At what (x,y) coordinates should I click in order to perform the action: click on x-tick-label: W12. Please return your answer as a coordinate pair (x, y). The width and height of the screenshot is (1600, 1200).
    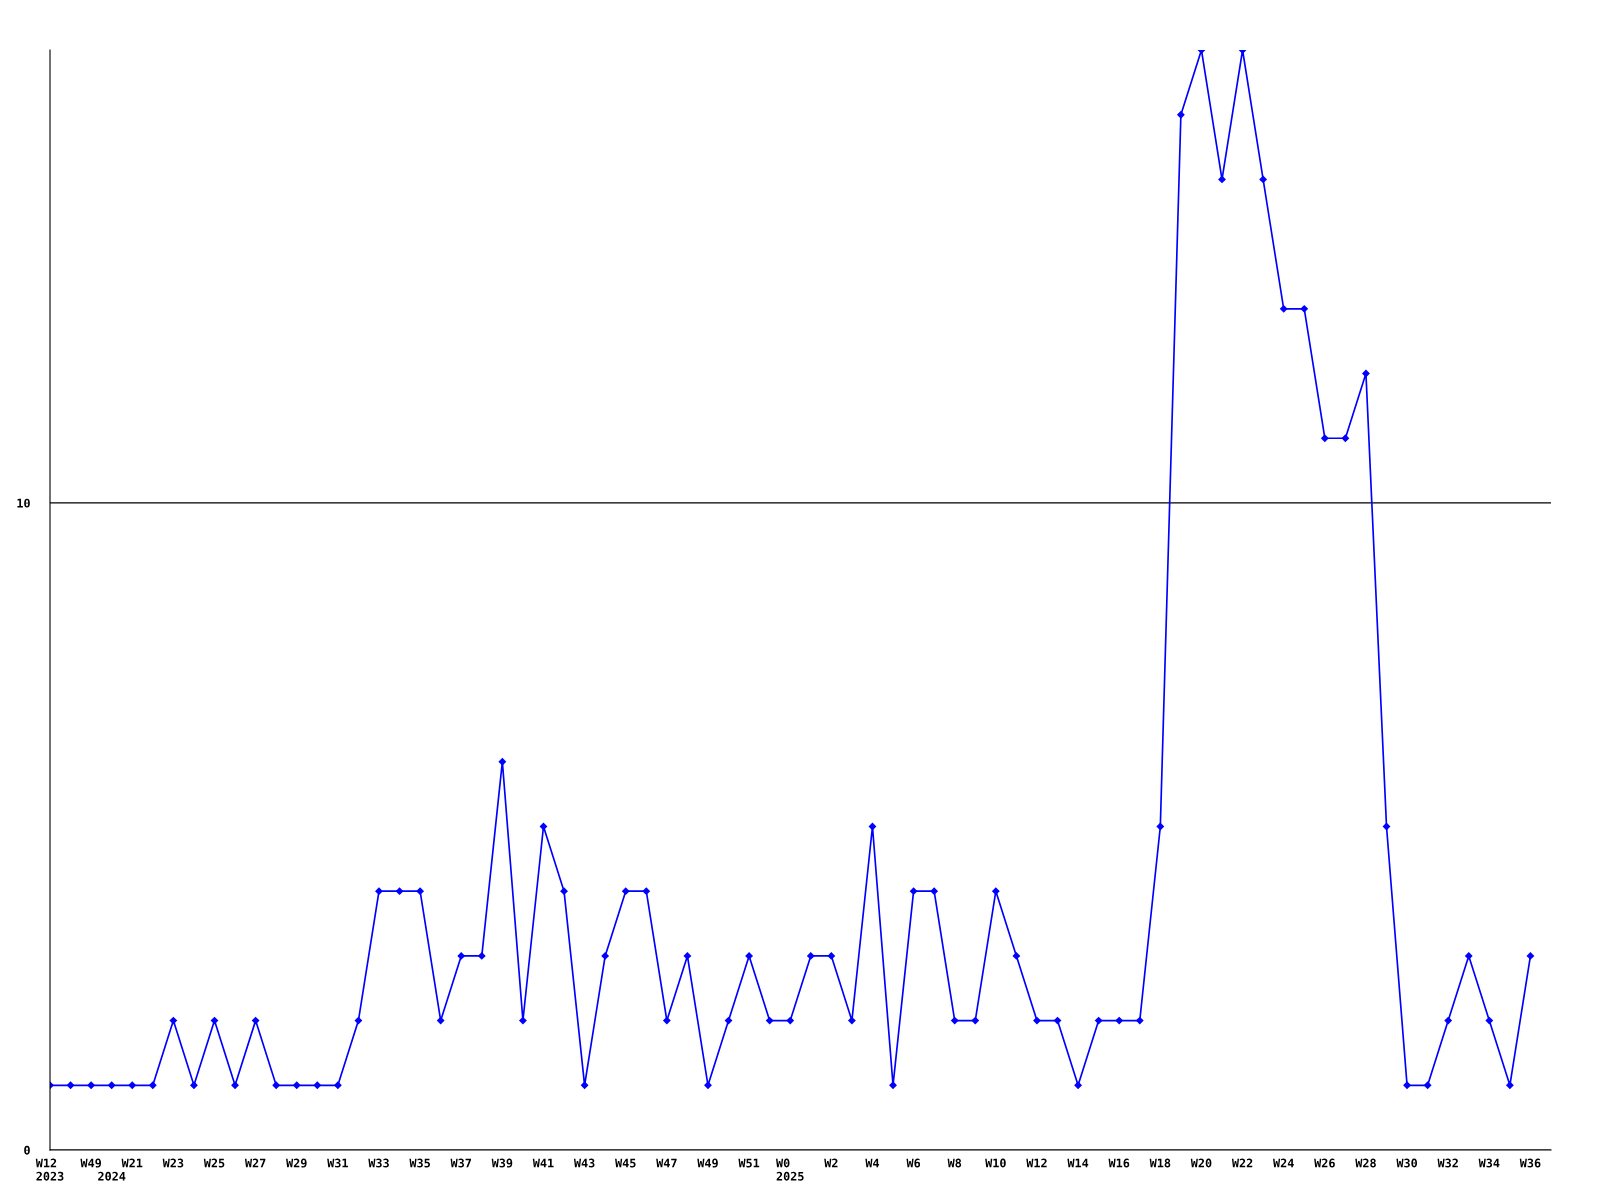
    Looking at the image, I should click on (1036, 1163).